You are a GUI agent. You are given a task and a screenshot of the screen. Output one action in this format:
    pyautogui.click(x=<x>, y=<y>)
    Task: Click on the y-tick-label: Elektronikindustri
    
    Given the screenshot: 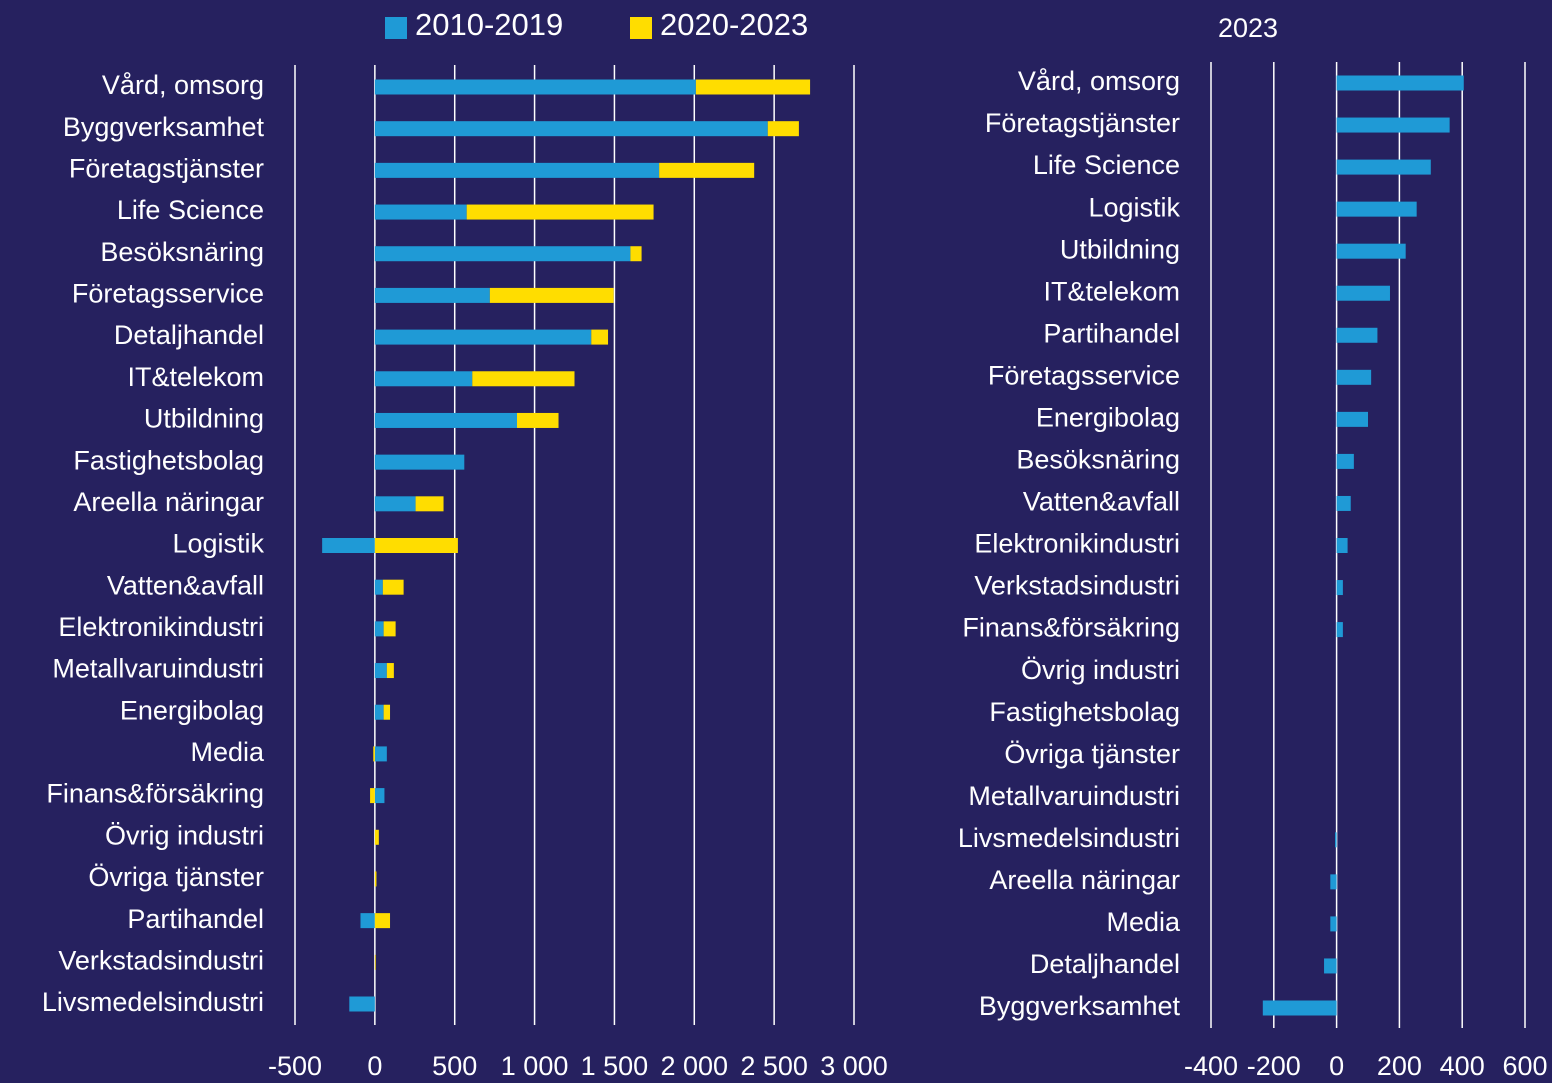 What is the action you would take?
    pyautogui.click(x=1077, y=544)
    